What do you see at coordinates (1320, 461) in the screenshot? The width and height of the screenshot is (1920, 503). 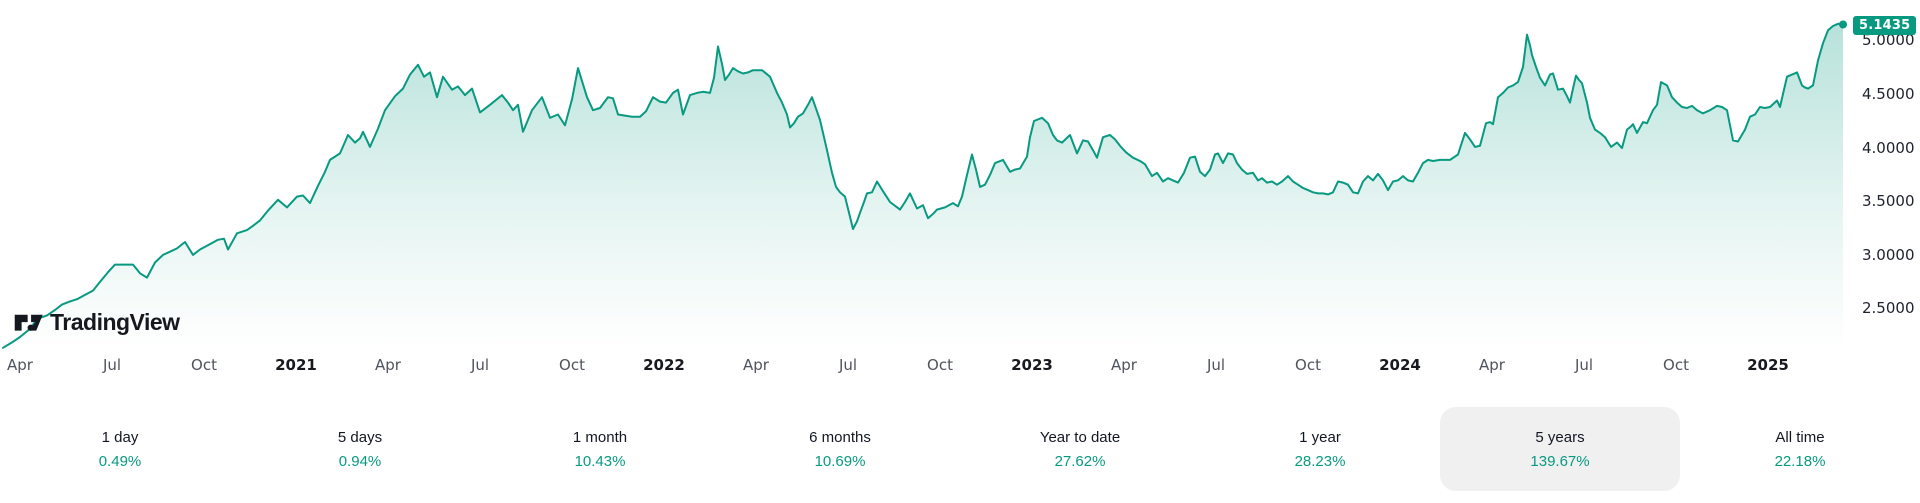 I see `range-change-percent: 28.23%` at bounding box center [1320, 461].